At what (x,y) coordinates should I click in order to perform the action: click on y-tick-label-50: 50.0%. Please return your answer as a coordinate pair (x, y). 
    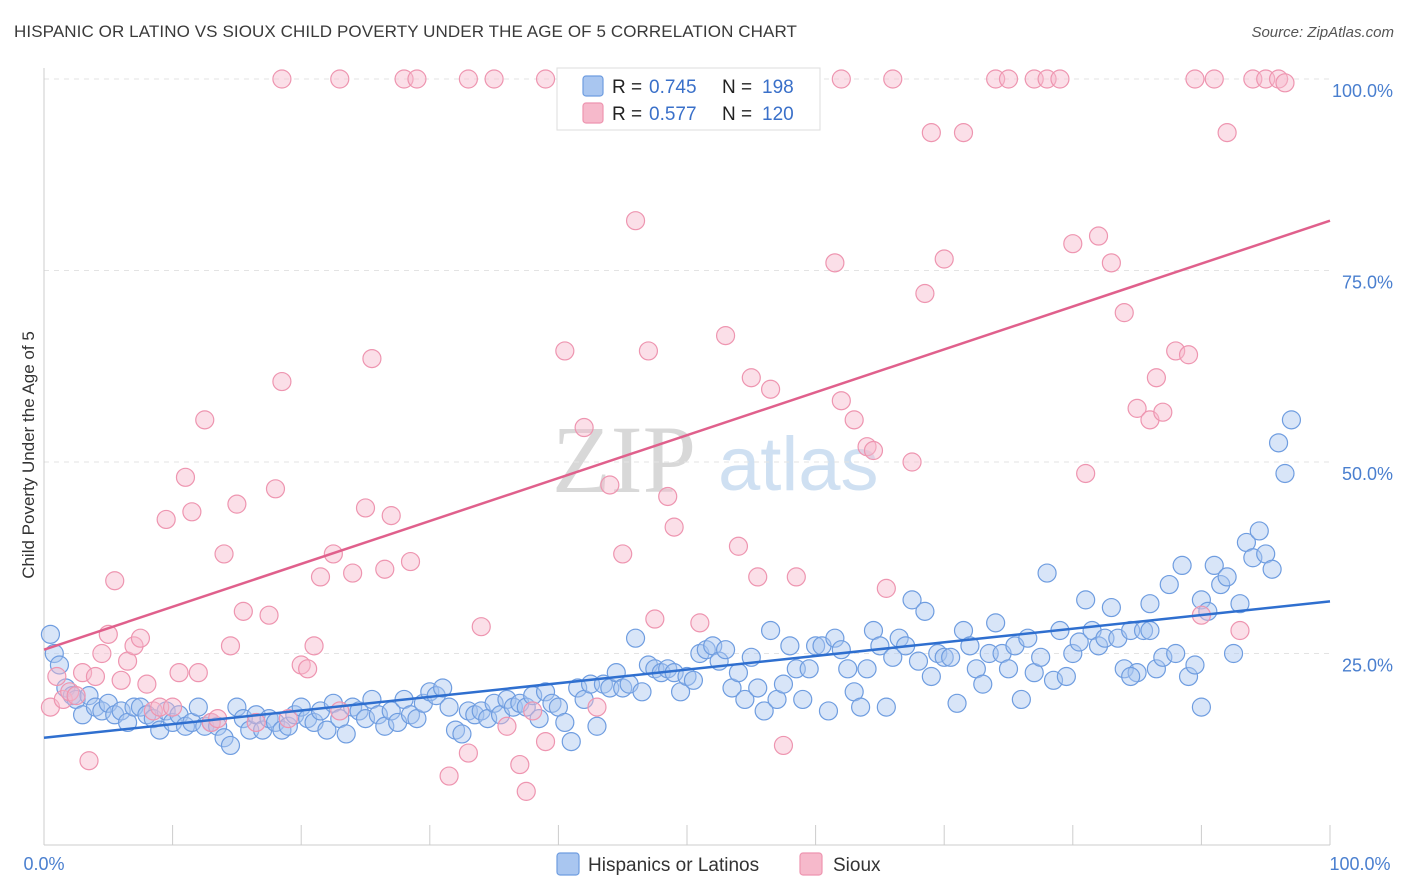
    Looking at the image, I should click on (1367, 474).